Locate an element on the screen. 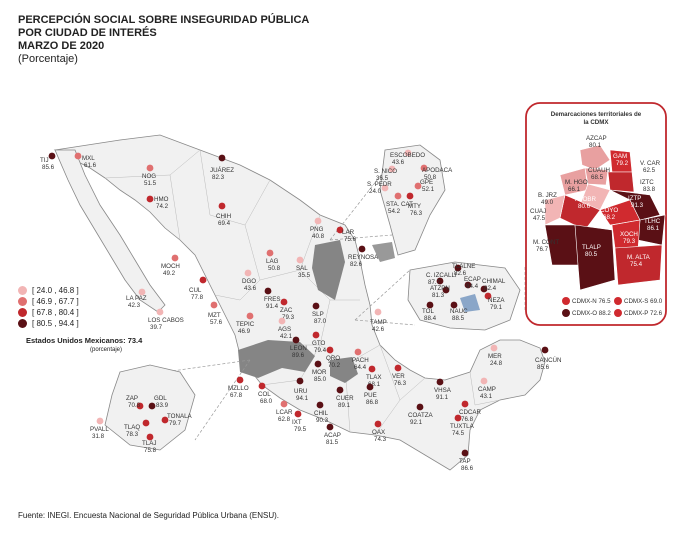 This screenshot has height=533, width=700. city-name: TLAQ is located at coordinates (132, 427).